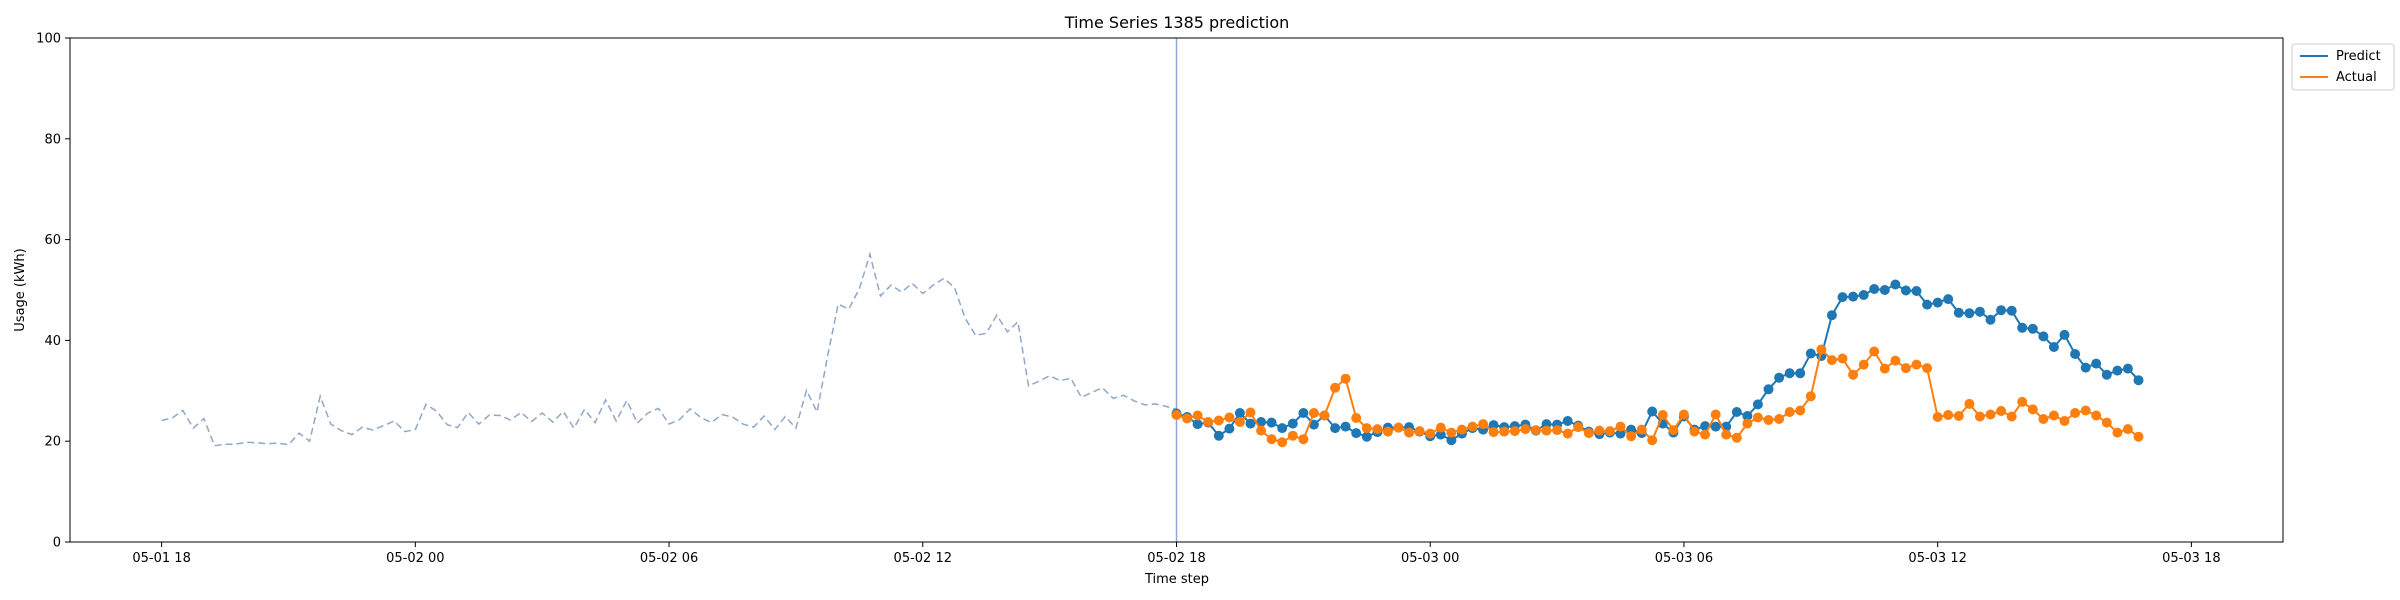  Describe the element at coordinates (52, 341) in the screenshot. I see `y-tick-label: 40` at that location.